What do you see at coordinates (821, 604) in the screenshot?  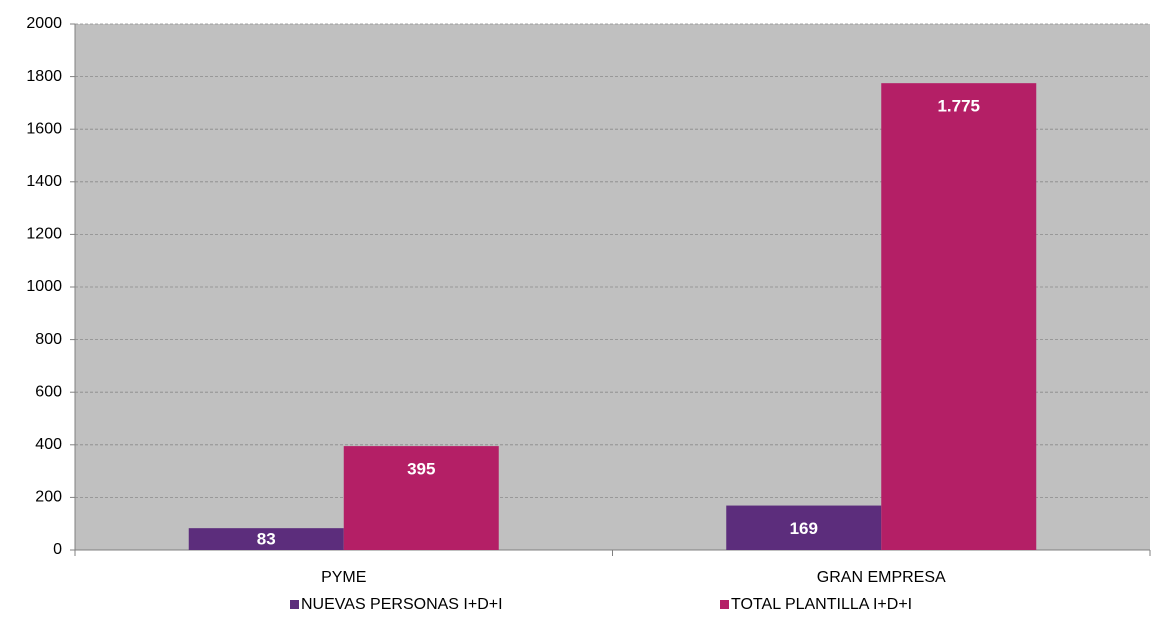 I see `legend-label: TOTAL PLANTILLA I+D+I` at bounding box center [821, 604].